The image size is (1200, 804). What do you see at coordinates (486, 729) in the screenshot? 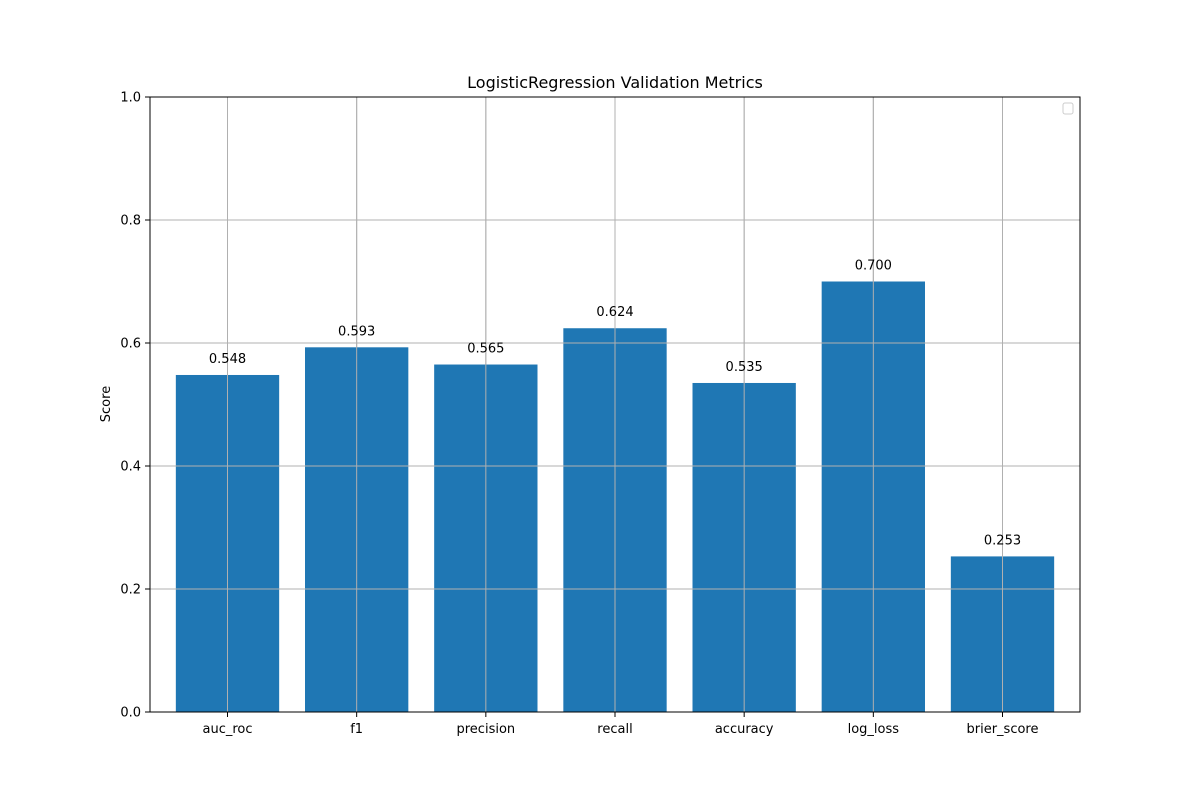
I see `x-tick-label: precision` at bounding box center [486, 729].